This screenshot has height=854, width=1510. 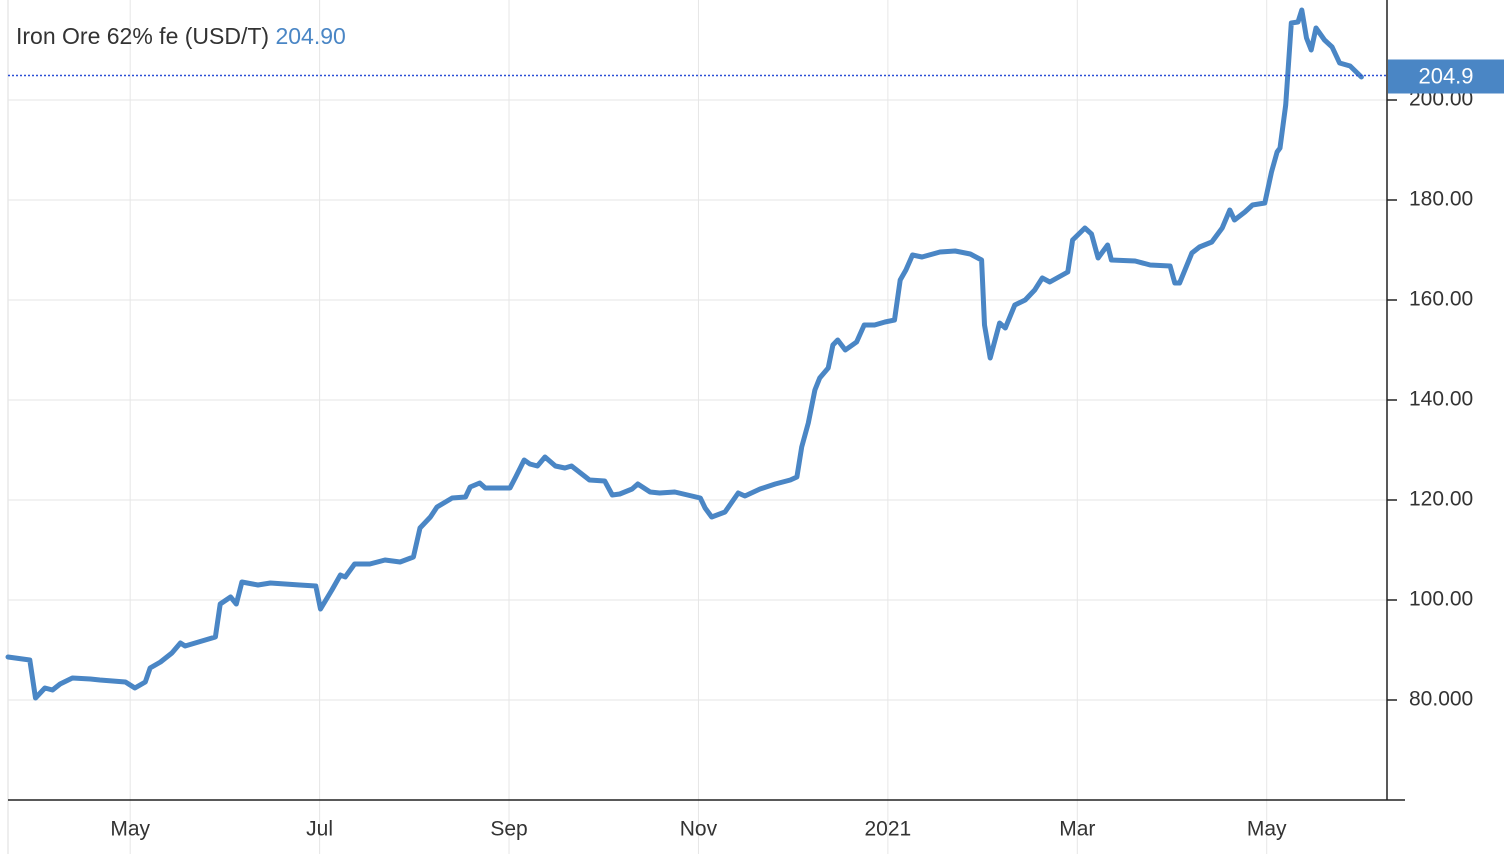 I want to click on x-tick-label: Sep, so click(x=508, y=829).